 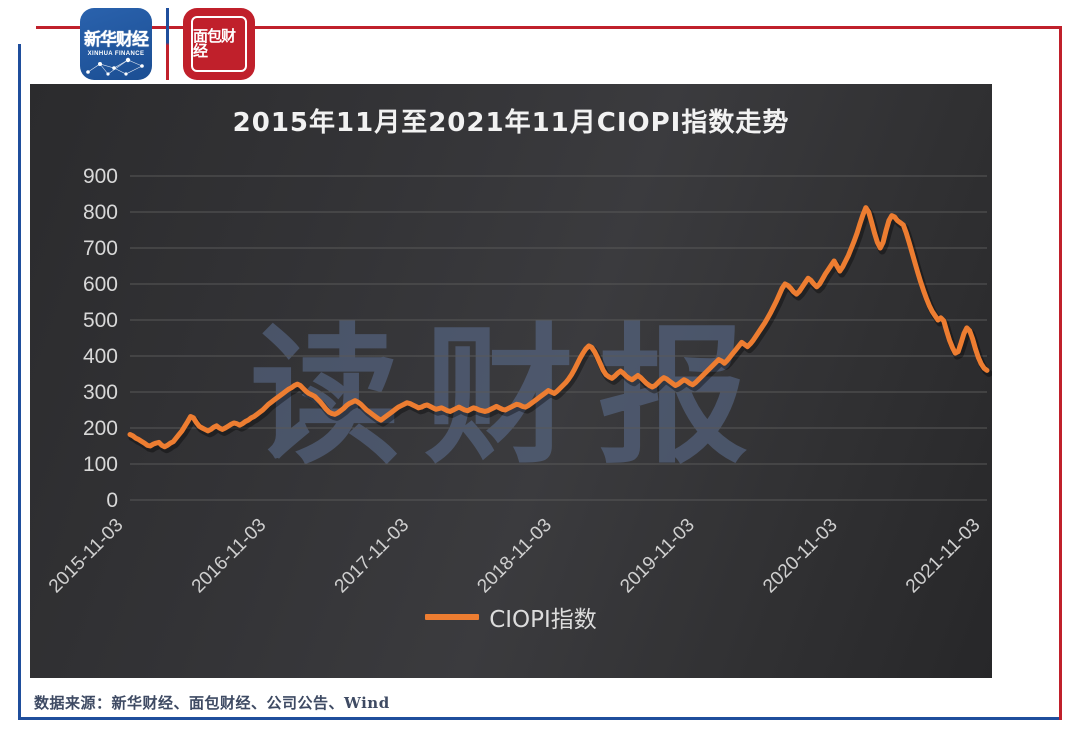 What do you see at coordinates (86, 556) in the screenshot?
I see `x-axis-tick-label: 2015-11-03` at bounding box center [86, 556].